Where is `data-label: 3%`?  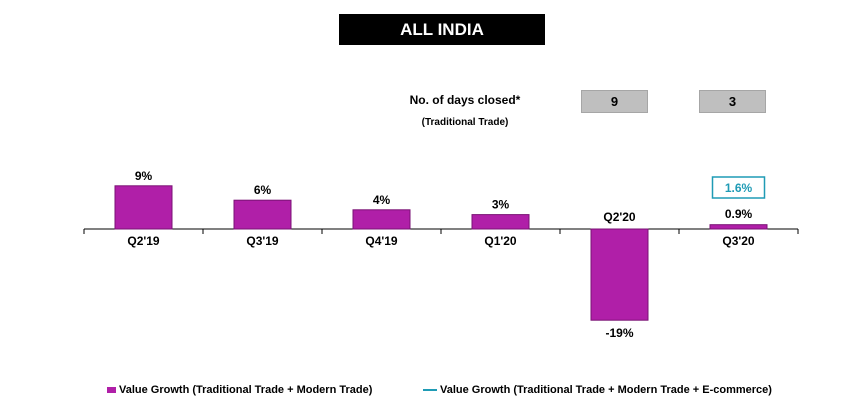 data-label: 3% is located at coordinates (501, 205).